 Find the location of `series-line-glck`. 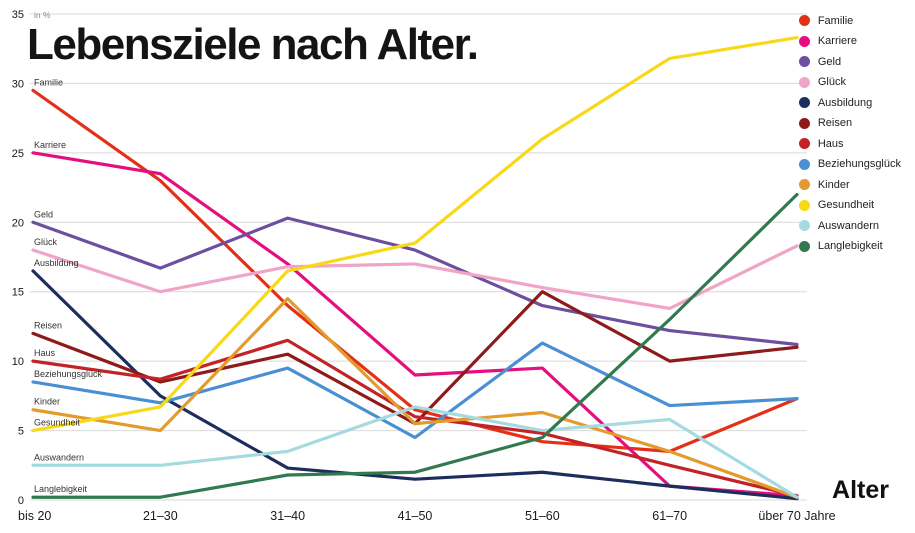

series-line-glck is located at coordinates (415, 277).